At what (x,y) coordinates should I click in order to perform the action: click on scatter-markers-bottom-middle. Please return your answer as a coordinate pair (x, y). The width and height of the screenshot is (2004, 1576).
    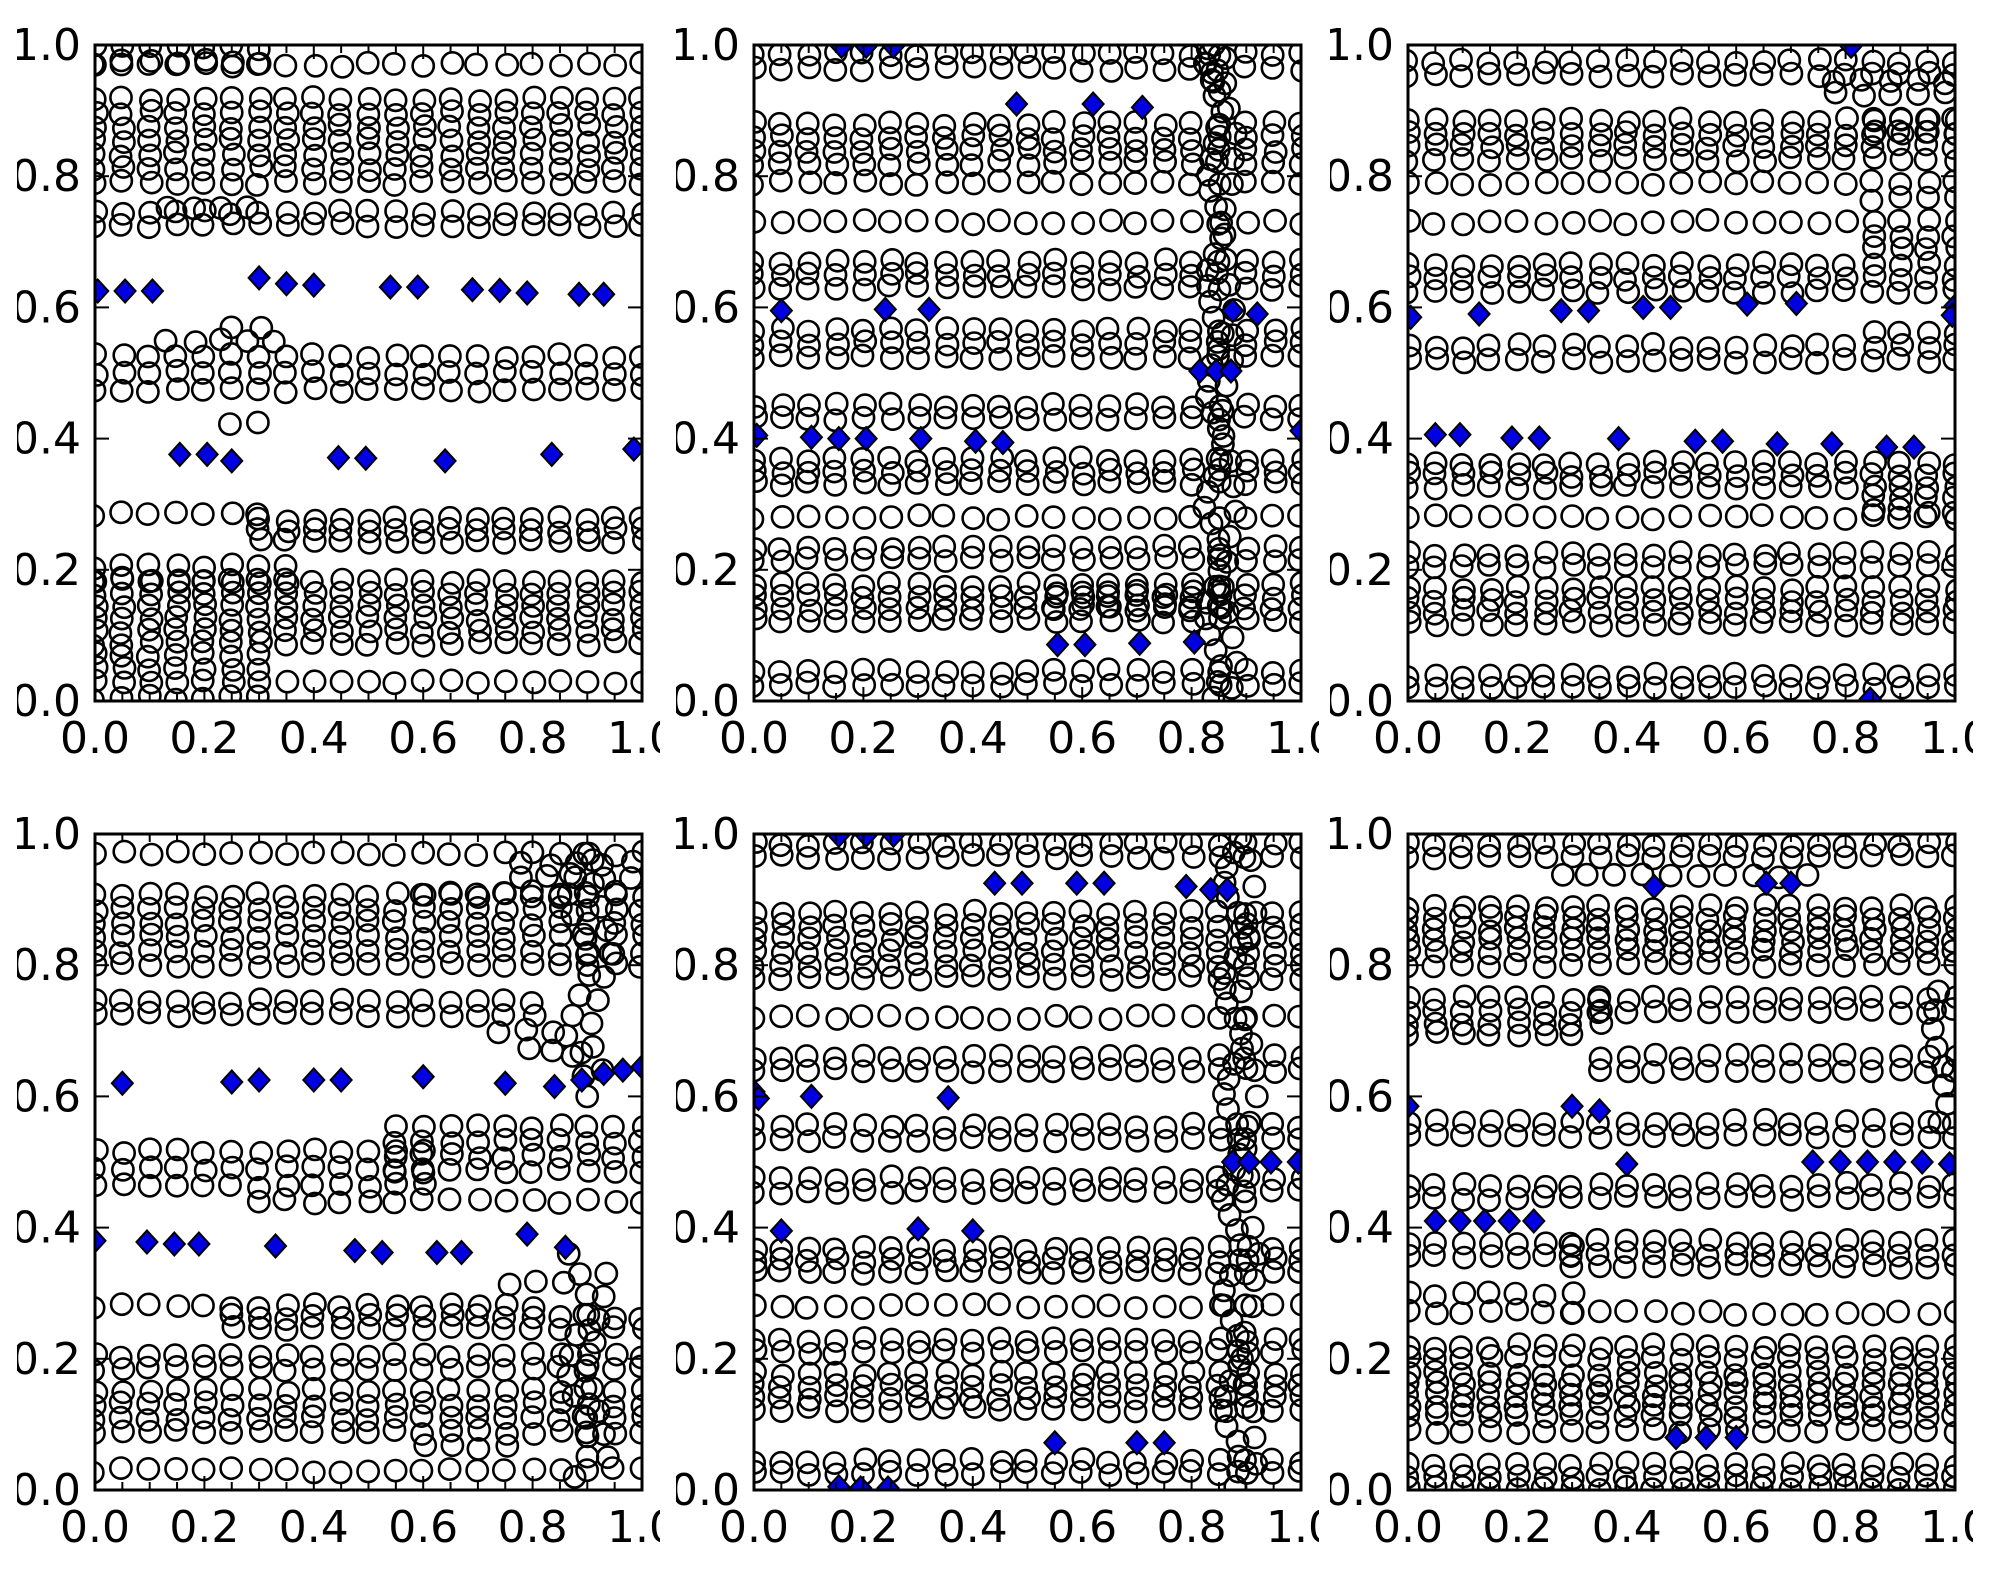
    Looking at the image, I should click on (1027, 1162).